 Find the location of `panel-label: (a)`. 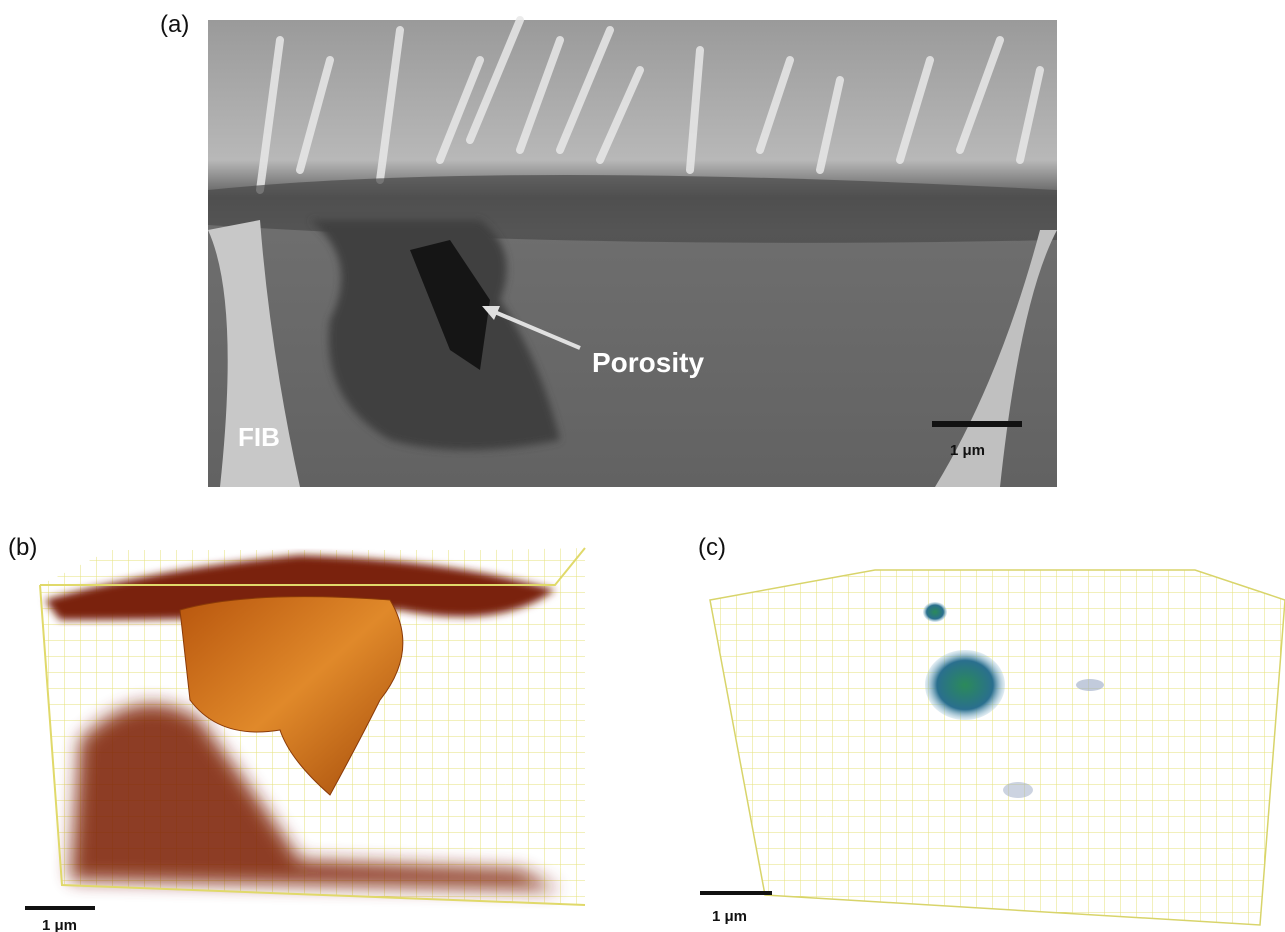

panel-label: (a) is located at coordinates (174, 24).